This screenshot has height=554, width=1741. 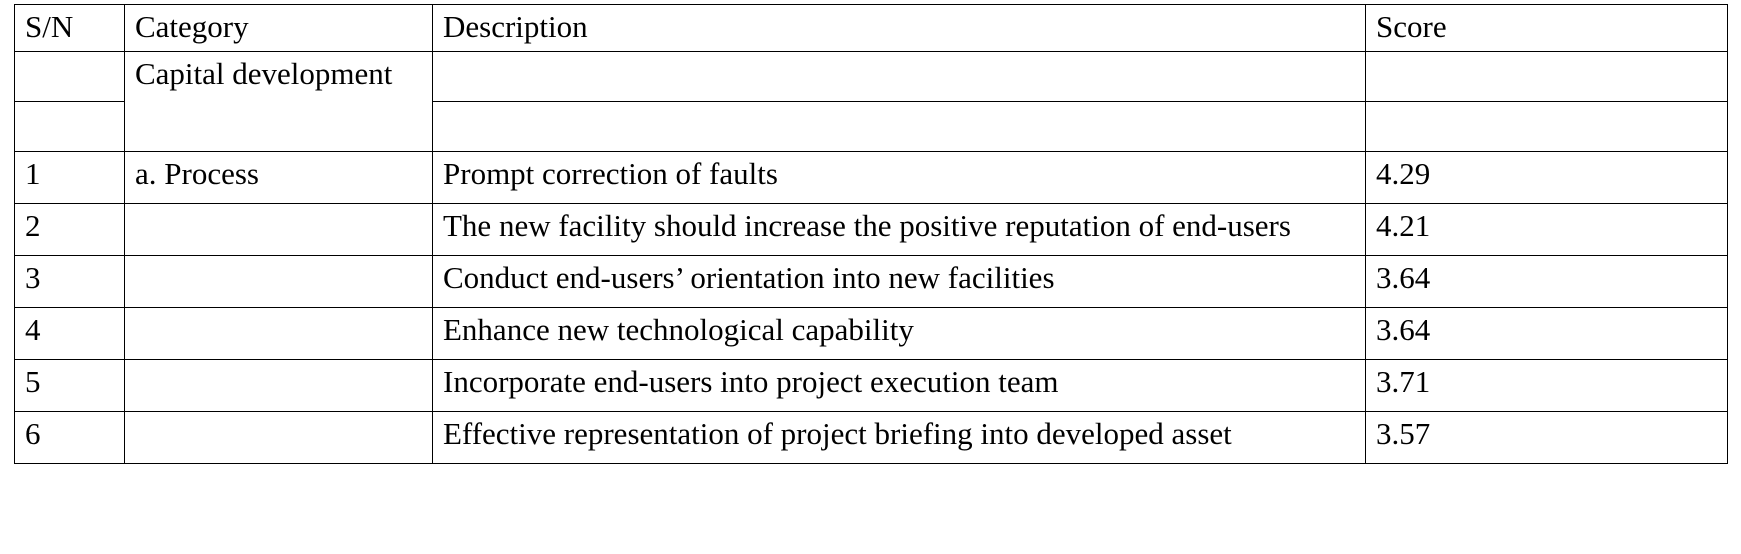 I want to click on column-header-category: Category, so click(x=278, y=28).